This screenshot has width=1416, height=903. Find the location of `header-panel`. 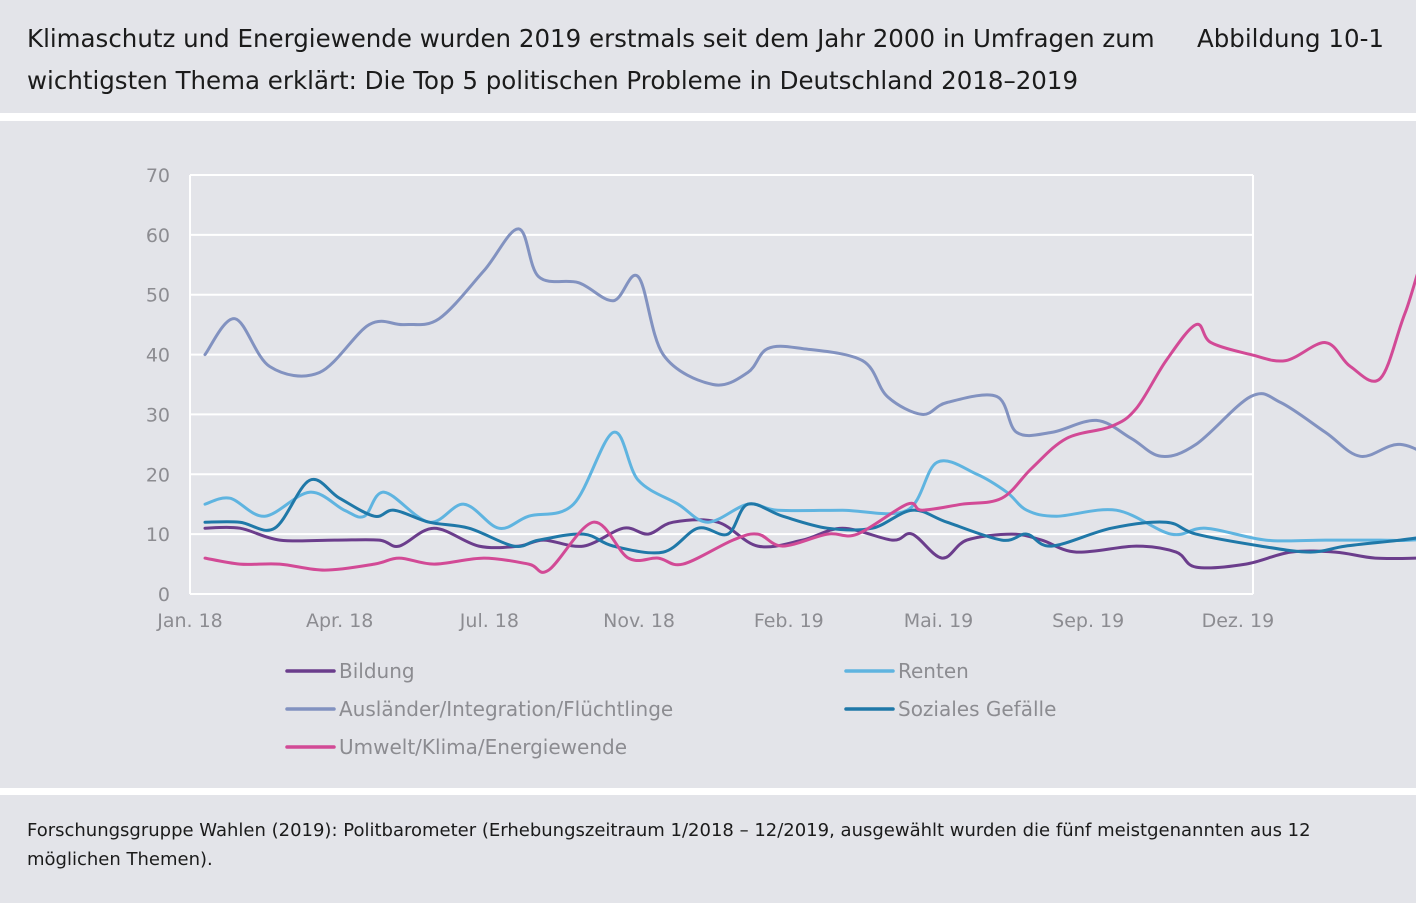

header-panel is located at coordinates (708, 56).